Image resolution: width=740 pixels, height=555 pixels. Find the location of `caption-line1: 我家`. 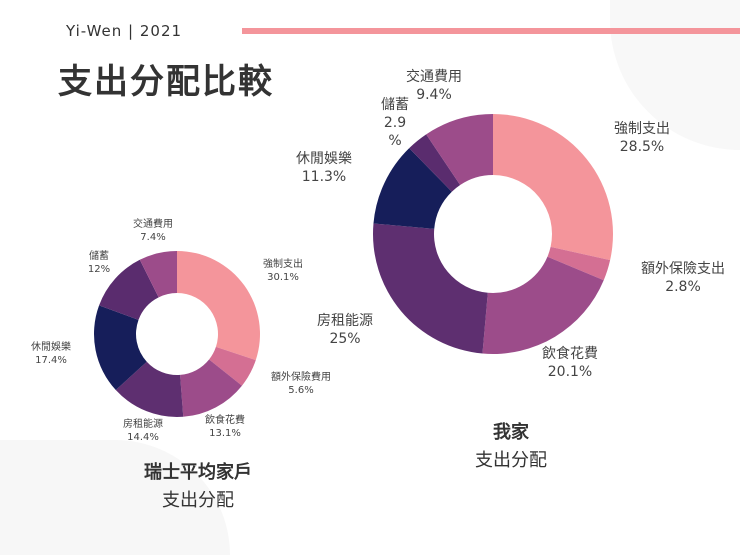

caption-line1: 我家 is located at coordinates (511, 432).